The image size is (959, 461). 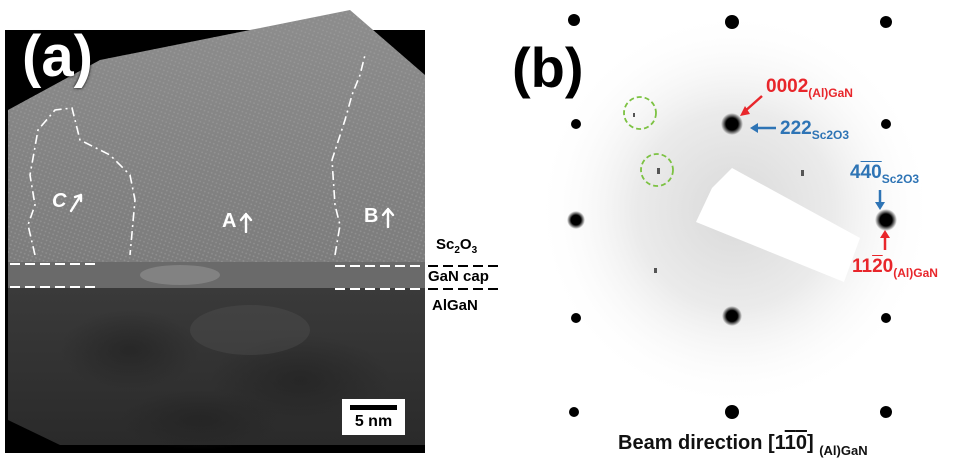 I want to click on index-arrows, so click(x=815, y=172).